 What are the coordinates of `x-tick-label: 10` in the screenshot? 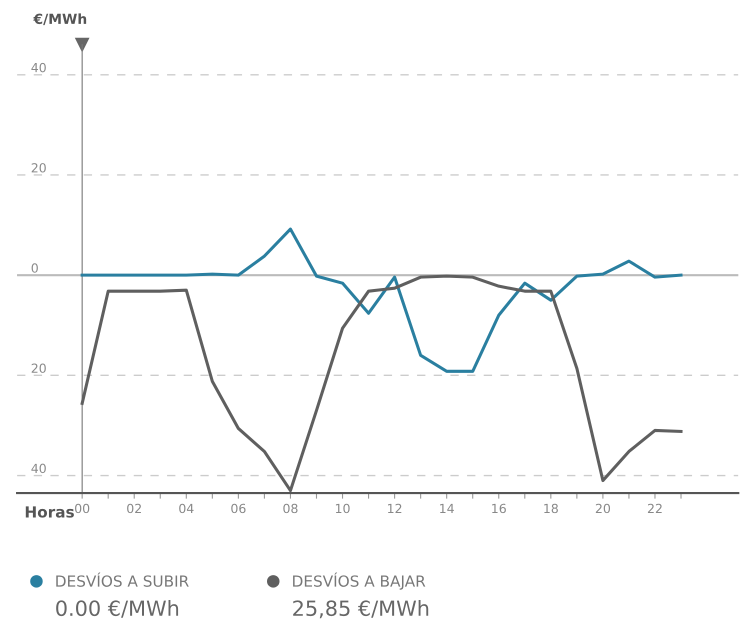 It's located at (343, 509).